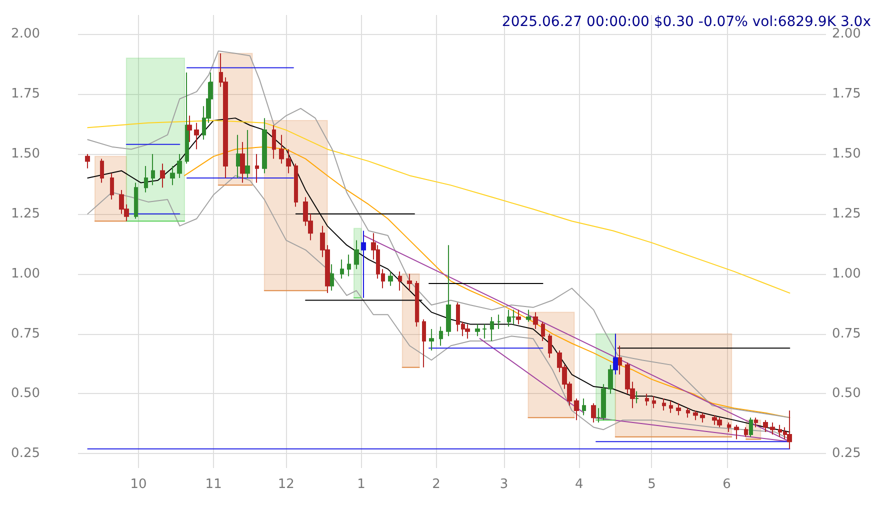 This screenshot has width=886, height=505. Describe the element at coordinates (846, 94) in the screenshot. I see `y2-tick-label: 1.75` at that location.